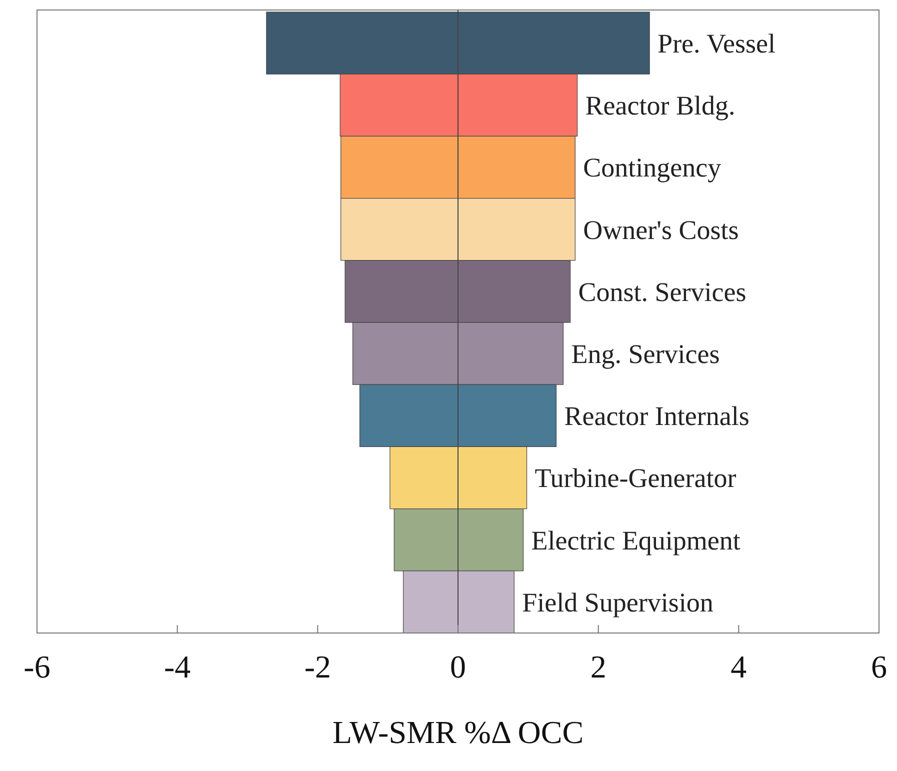  Describe the element at coordinates (879, 666) in the screenshot. I see `x-tick-label: 6` at that location.